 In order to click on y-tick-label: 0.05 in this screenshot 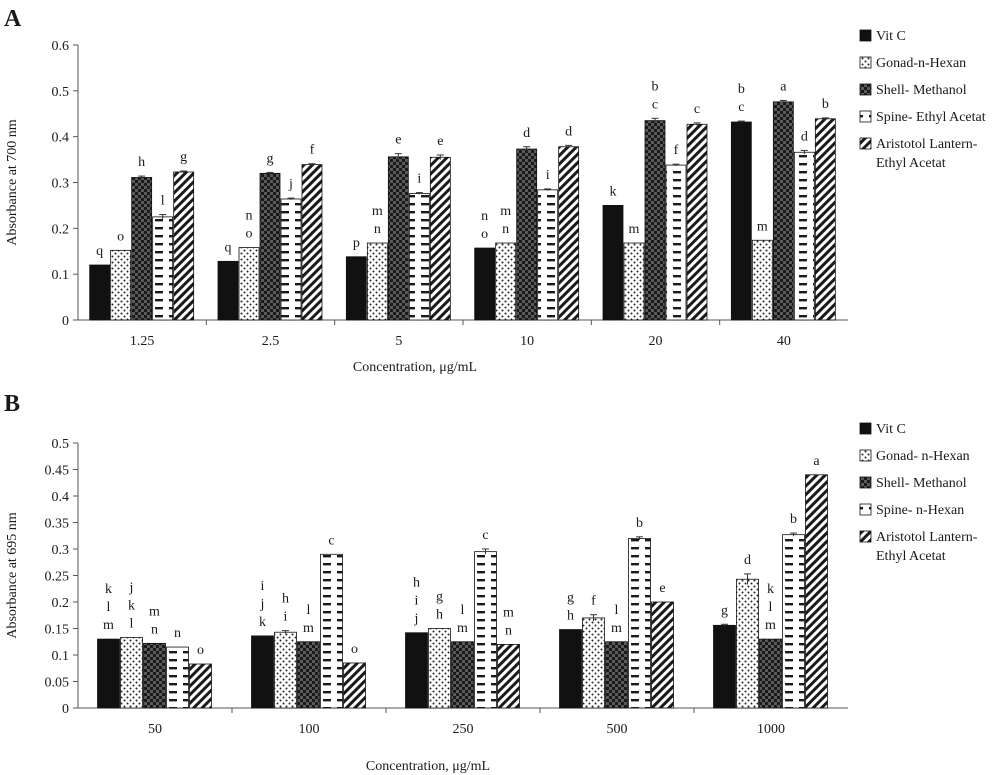, I will do `click(57, 683)`.